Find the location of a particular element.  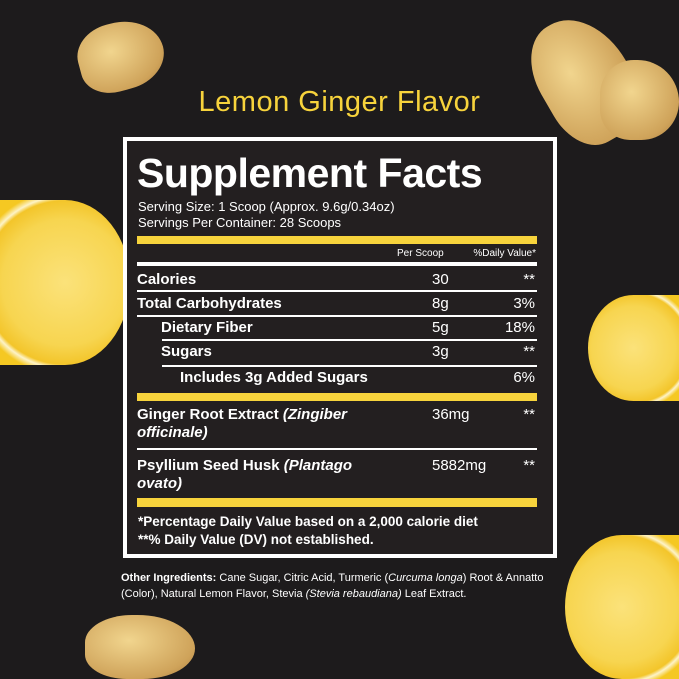

col-amount-header: Per Scoop is located at coordinates (420, 253).